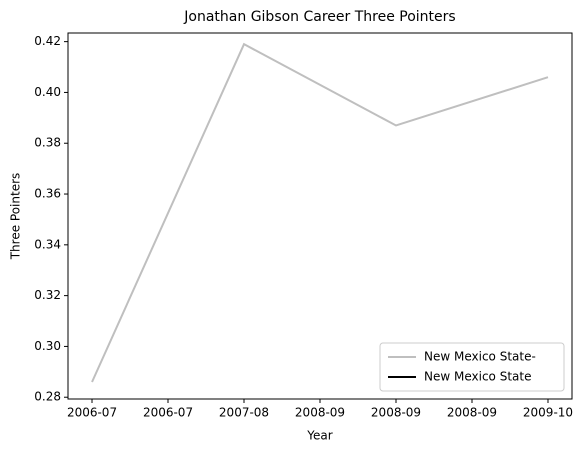 The image size is (582, 453). I want to click on x-tick-label: 2009-10, so click(548, 413).